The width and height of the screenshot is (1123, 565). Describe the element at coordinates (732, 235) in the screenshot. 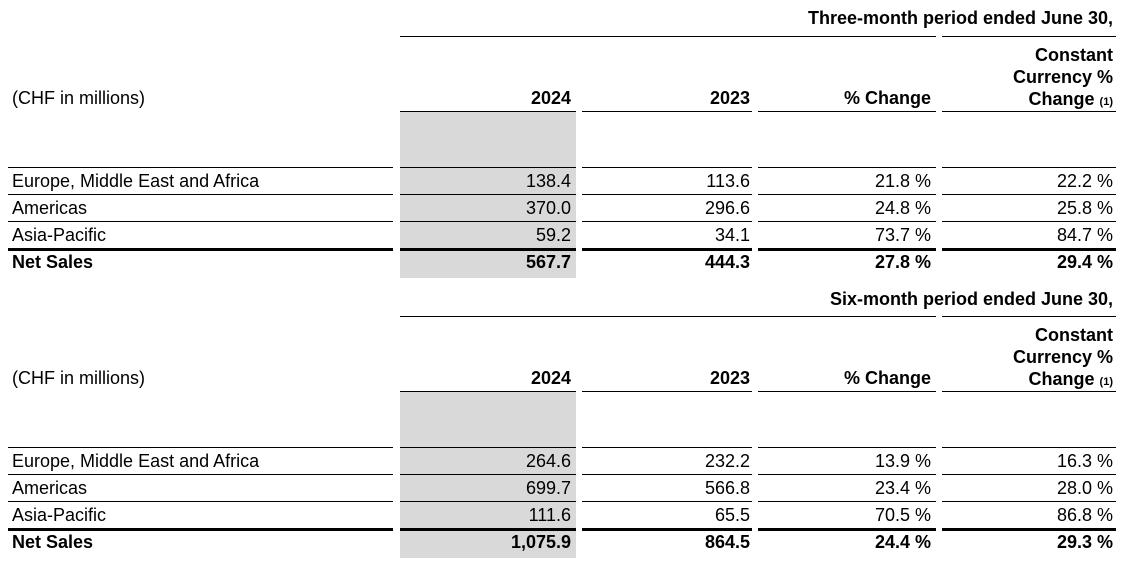

I see `value-2023: 34.1` at that location.